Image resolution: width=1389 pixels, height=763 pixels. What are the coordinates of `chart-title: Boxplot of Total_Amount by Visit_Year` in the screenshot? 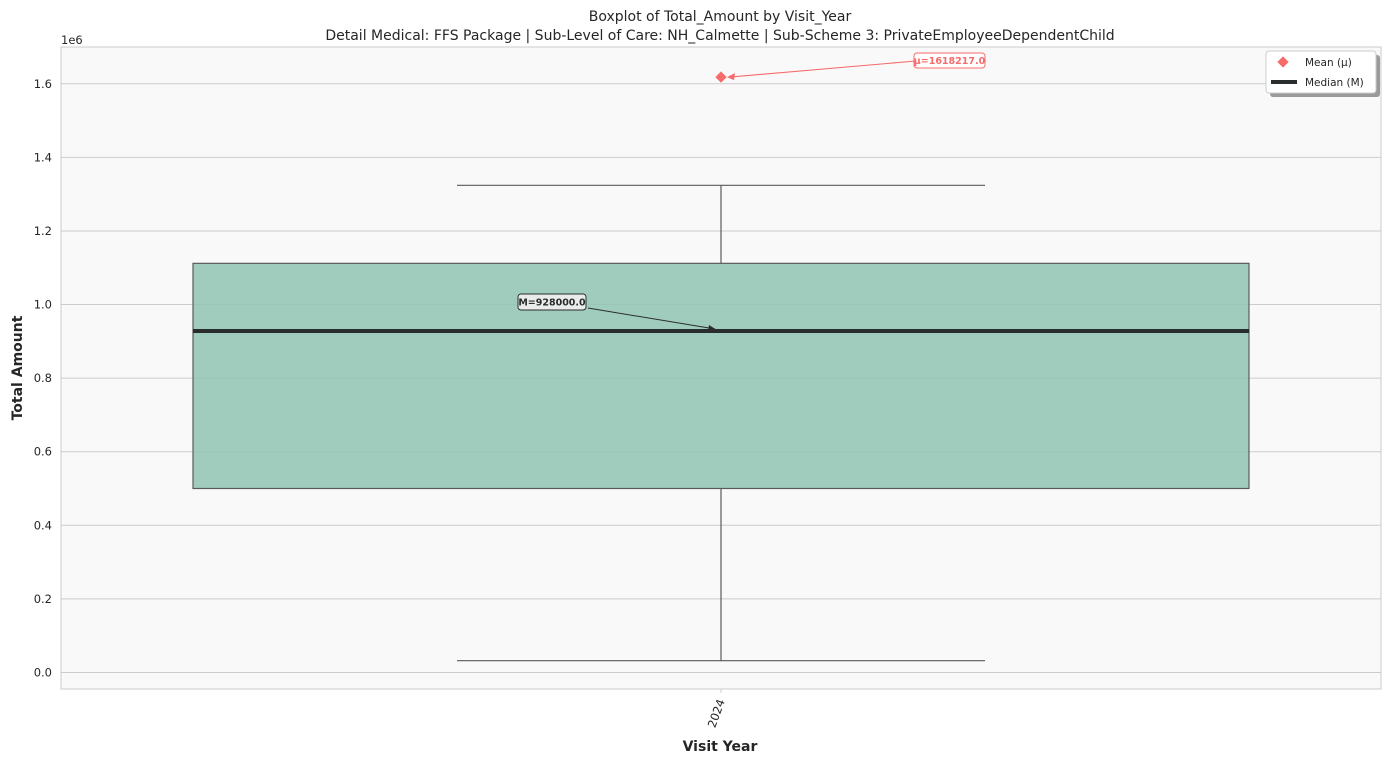 It's located at (720, 17).